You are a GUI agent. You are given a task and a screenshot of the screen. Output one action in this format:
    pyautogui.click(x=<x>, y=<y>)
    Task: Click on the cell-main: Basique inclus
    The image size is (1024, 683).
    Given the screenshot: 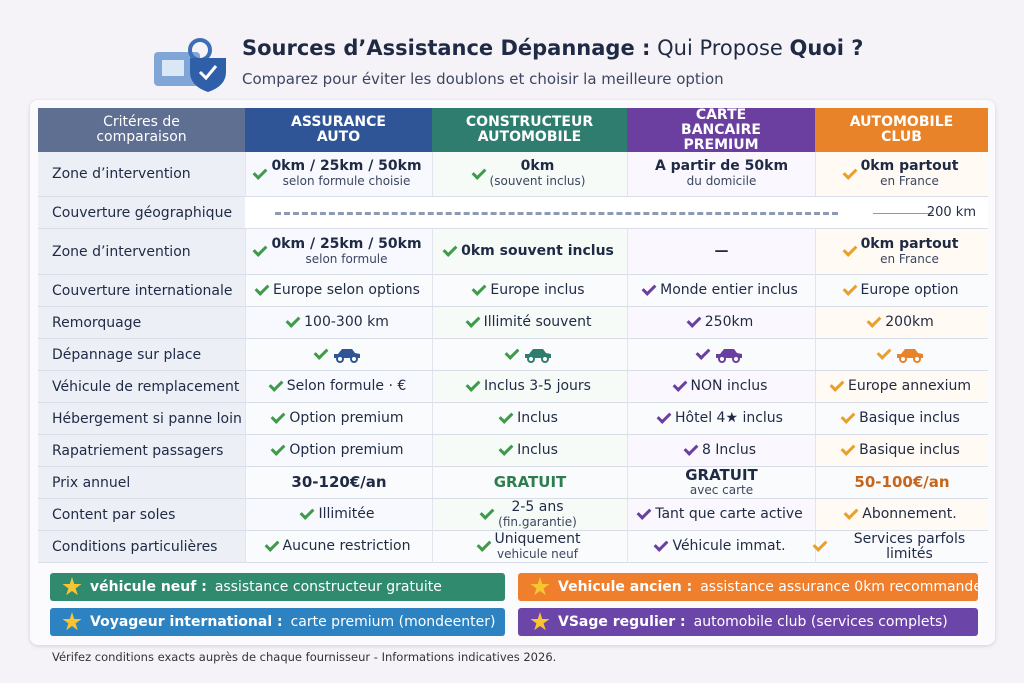 What is the action you would take?
    pyautogui.click(x=909, y=418)
    